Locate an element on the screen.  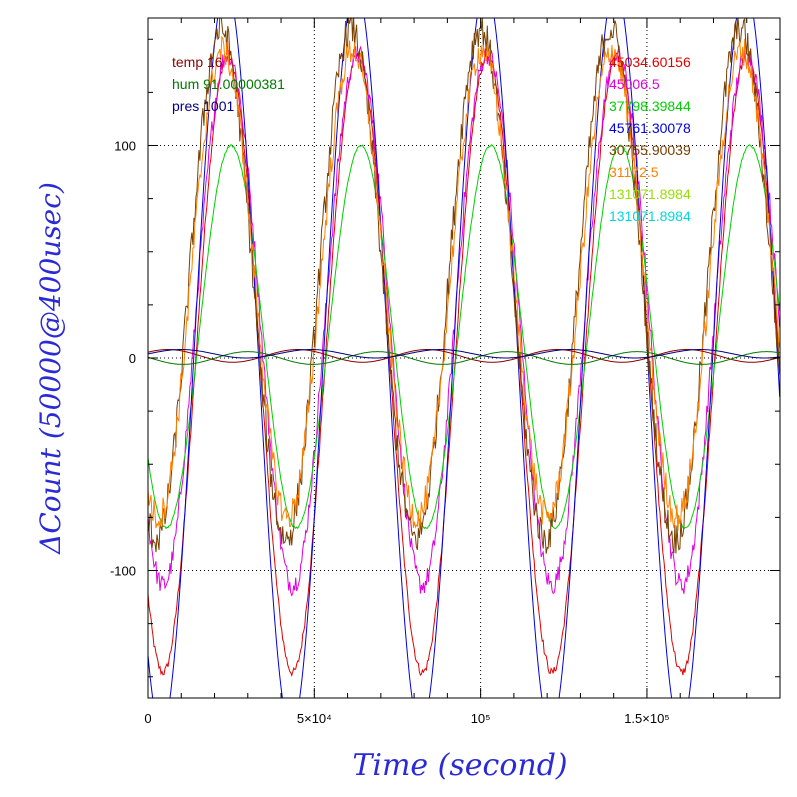
legend-right-entry: 45006.5 is located at coordinates (634, 84).